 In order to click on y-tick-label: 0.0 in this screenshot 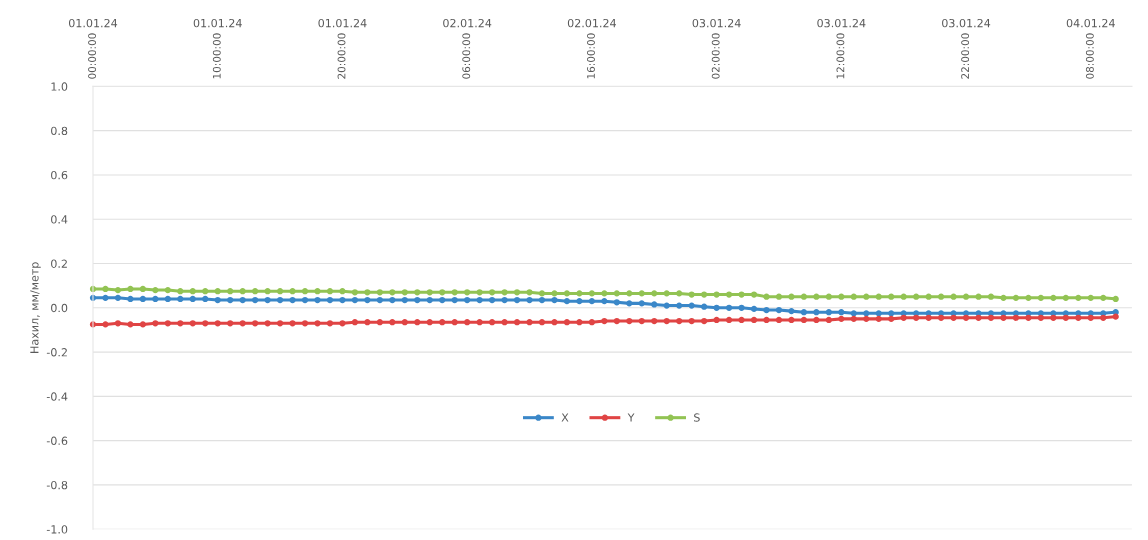, I will do `click(59, 308)`.